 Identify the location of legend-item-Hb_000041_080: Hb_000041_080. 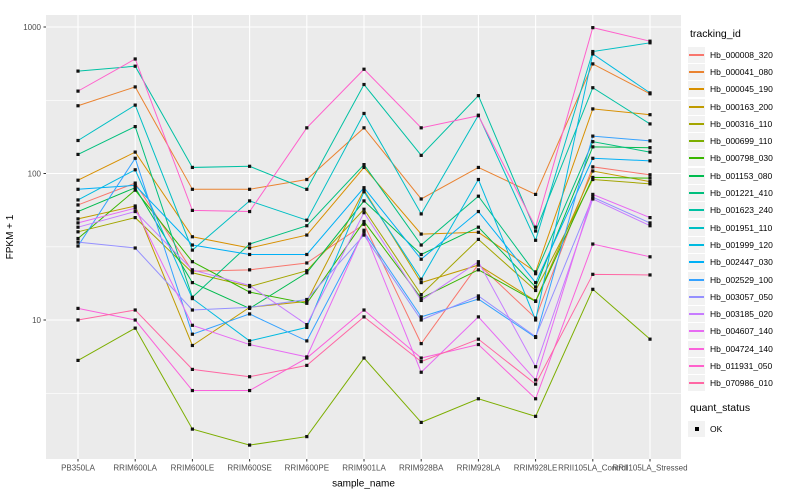
(744, 71).